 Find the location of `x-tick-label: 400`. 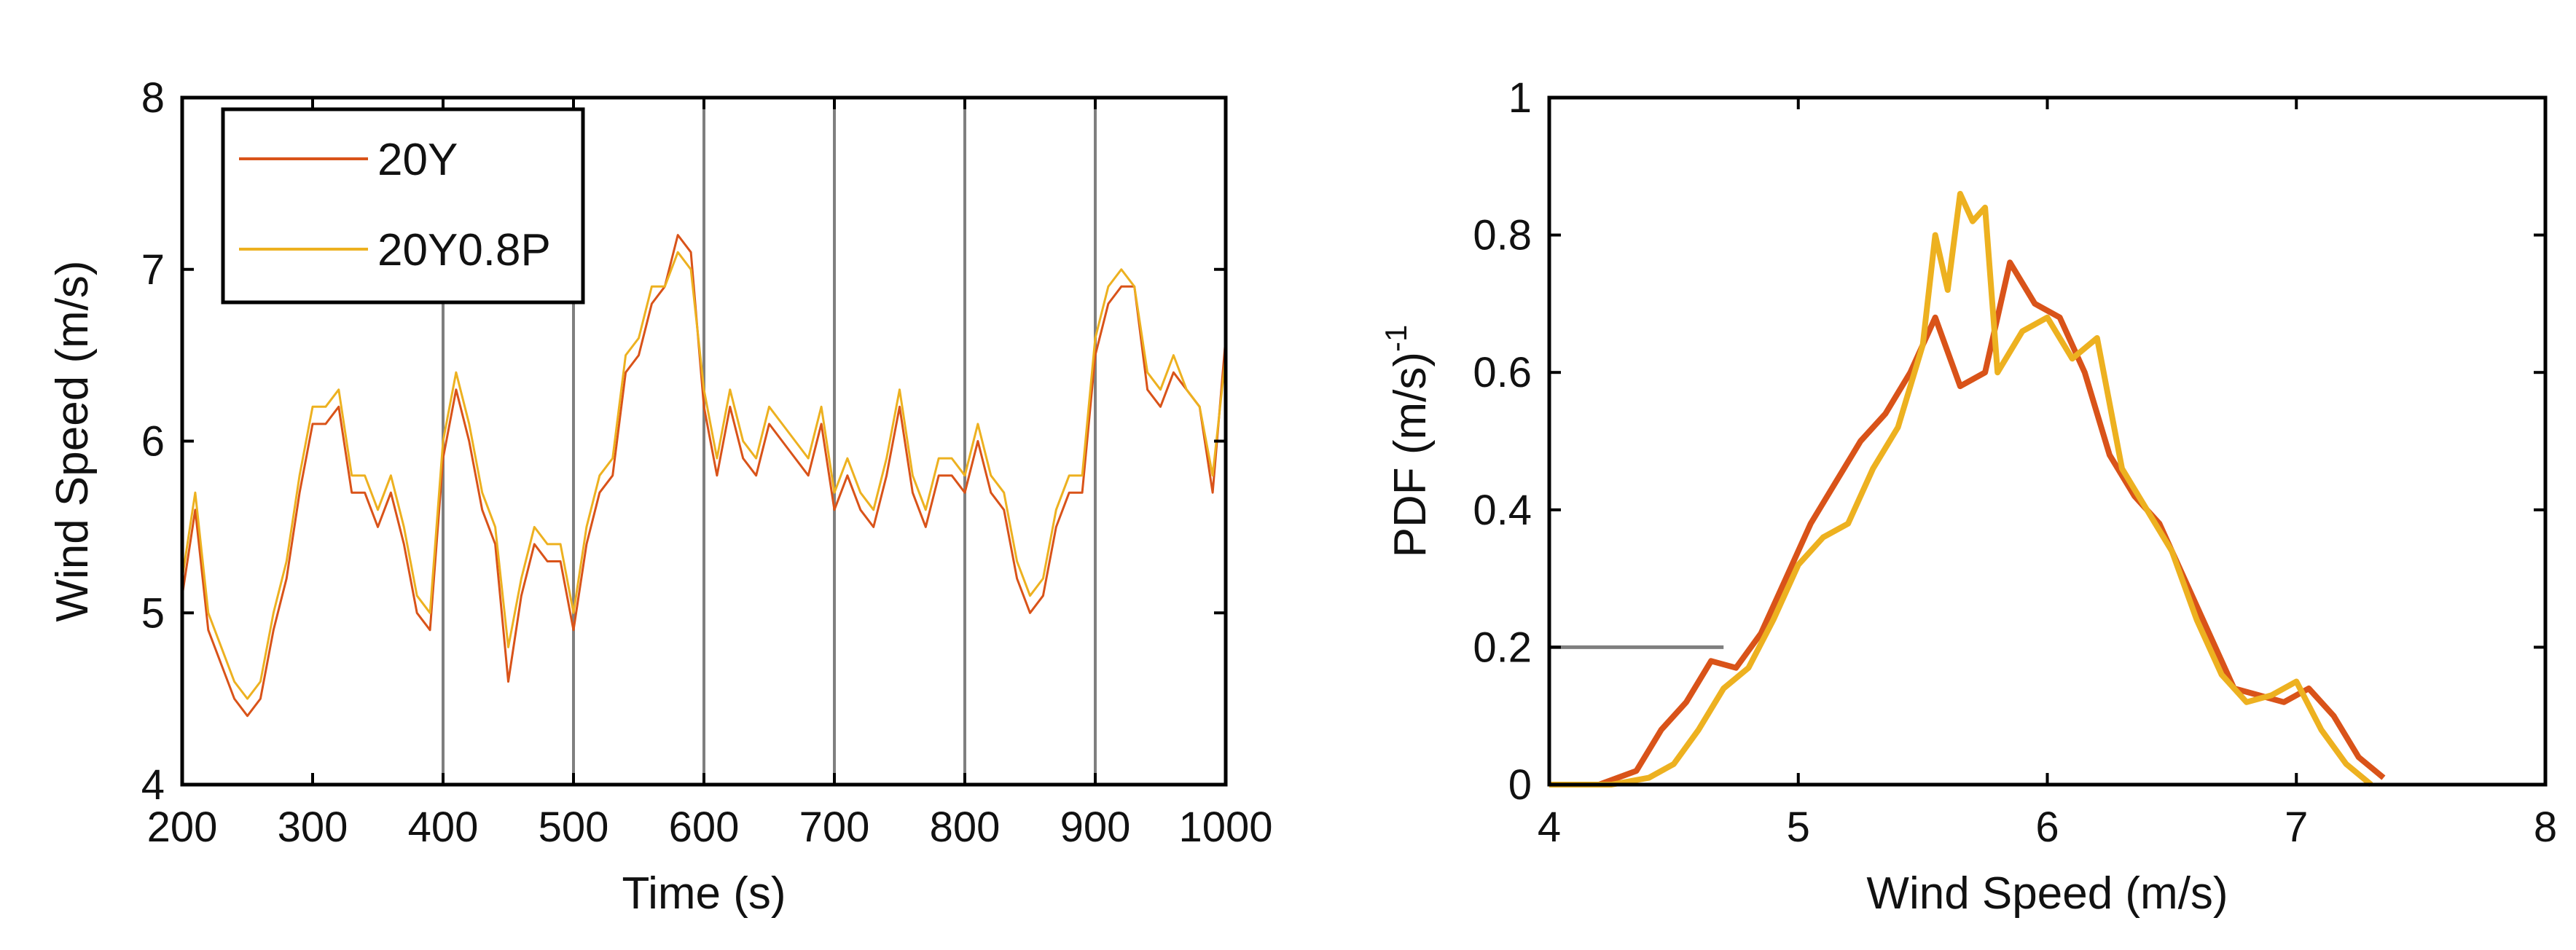

x-tick-label: 400 is located at coordinates (443, 828).